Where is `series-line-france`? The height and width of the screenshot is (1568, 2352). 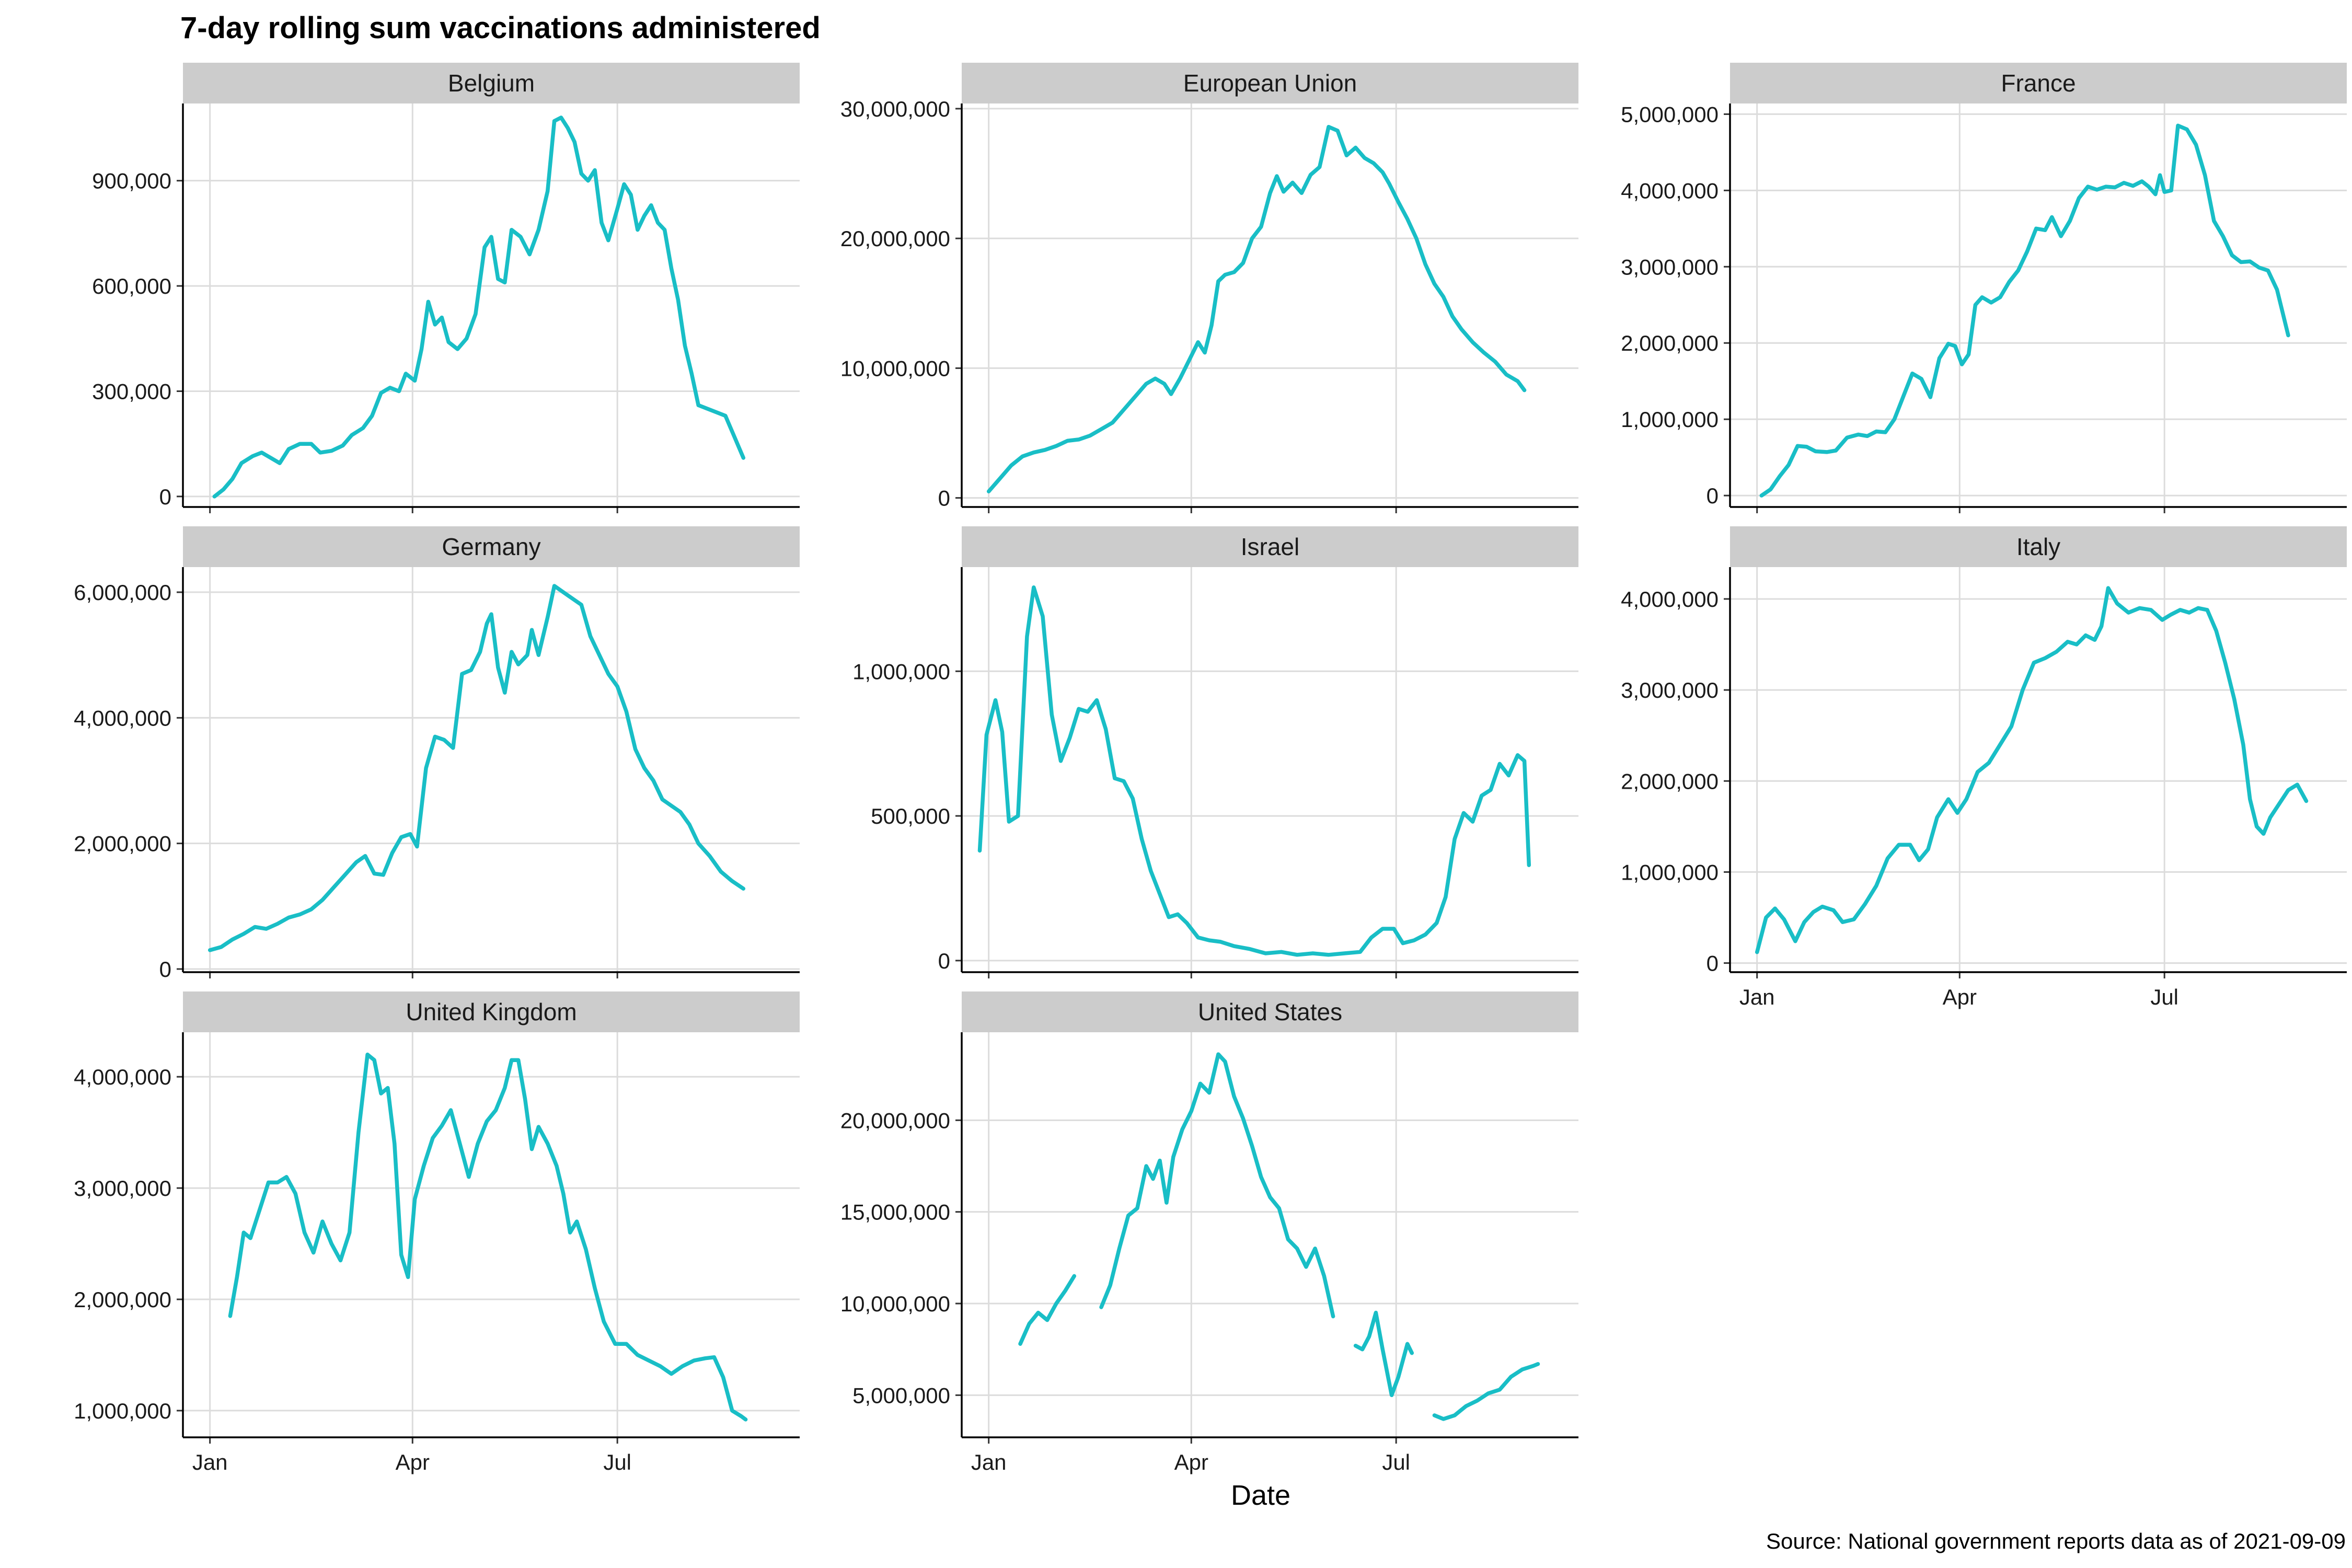
series-line-france is located at coordinates (2024, 310).